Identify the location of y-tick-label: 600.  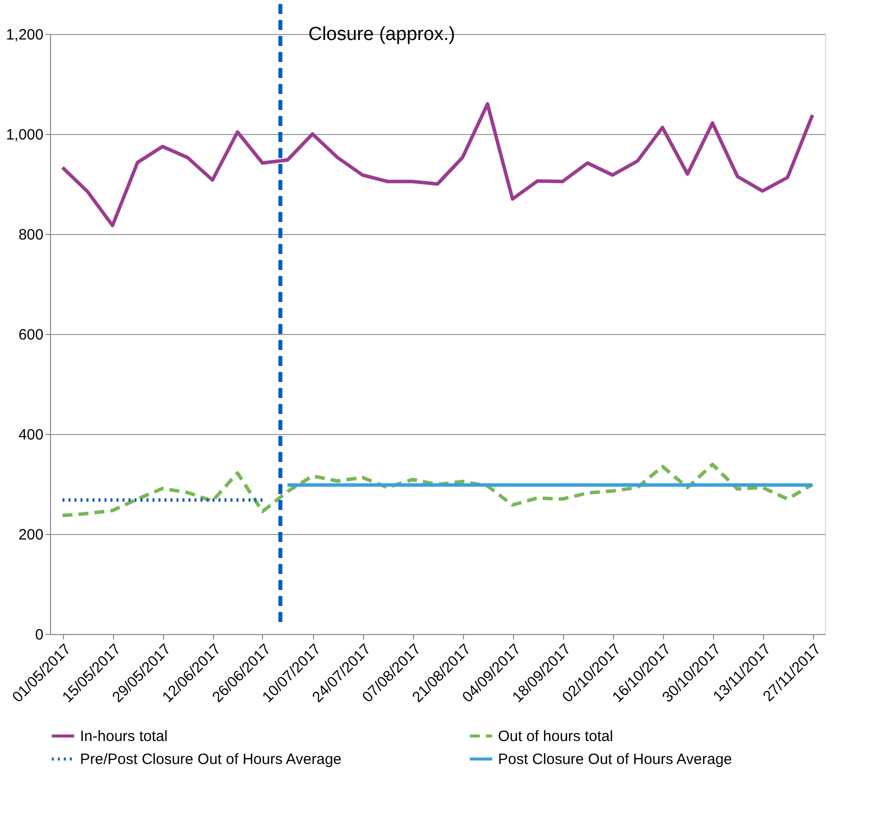
(31, 335).